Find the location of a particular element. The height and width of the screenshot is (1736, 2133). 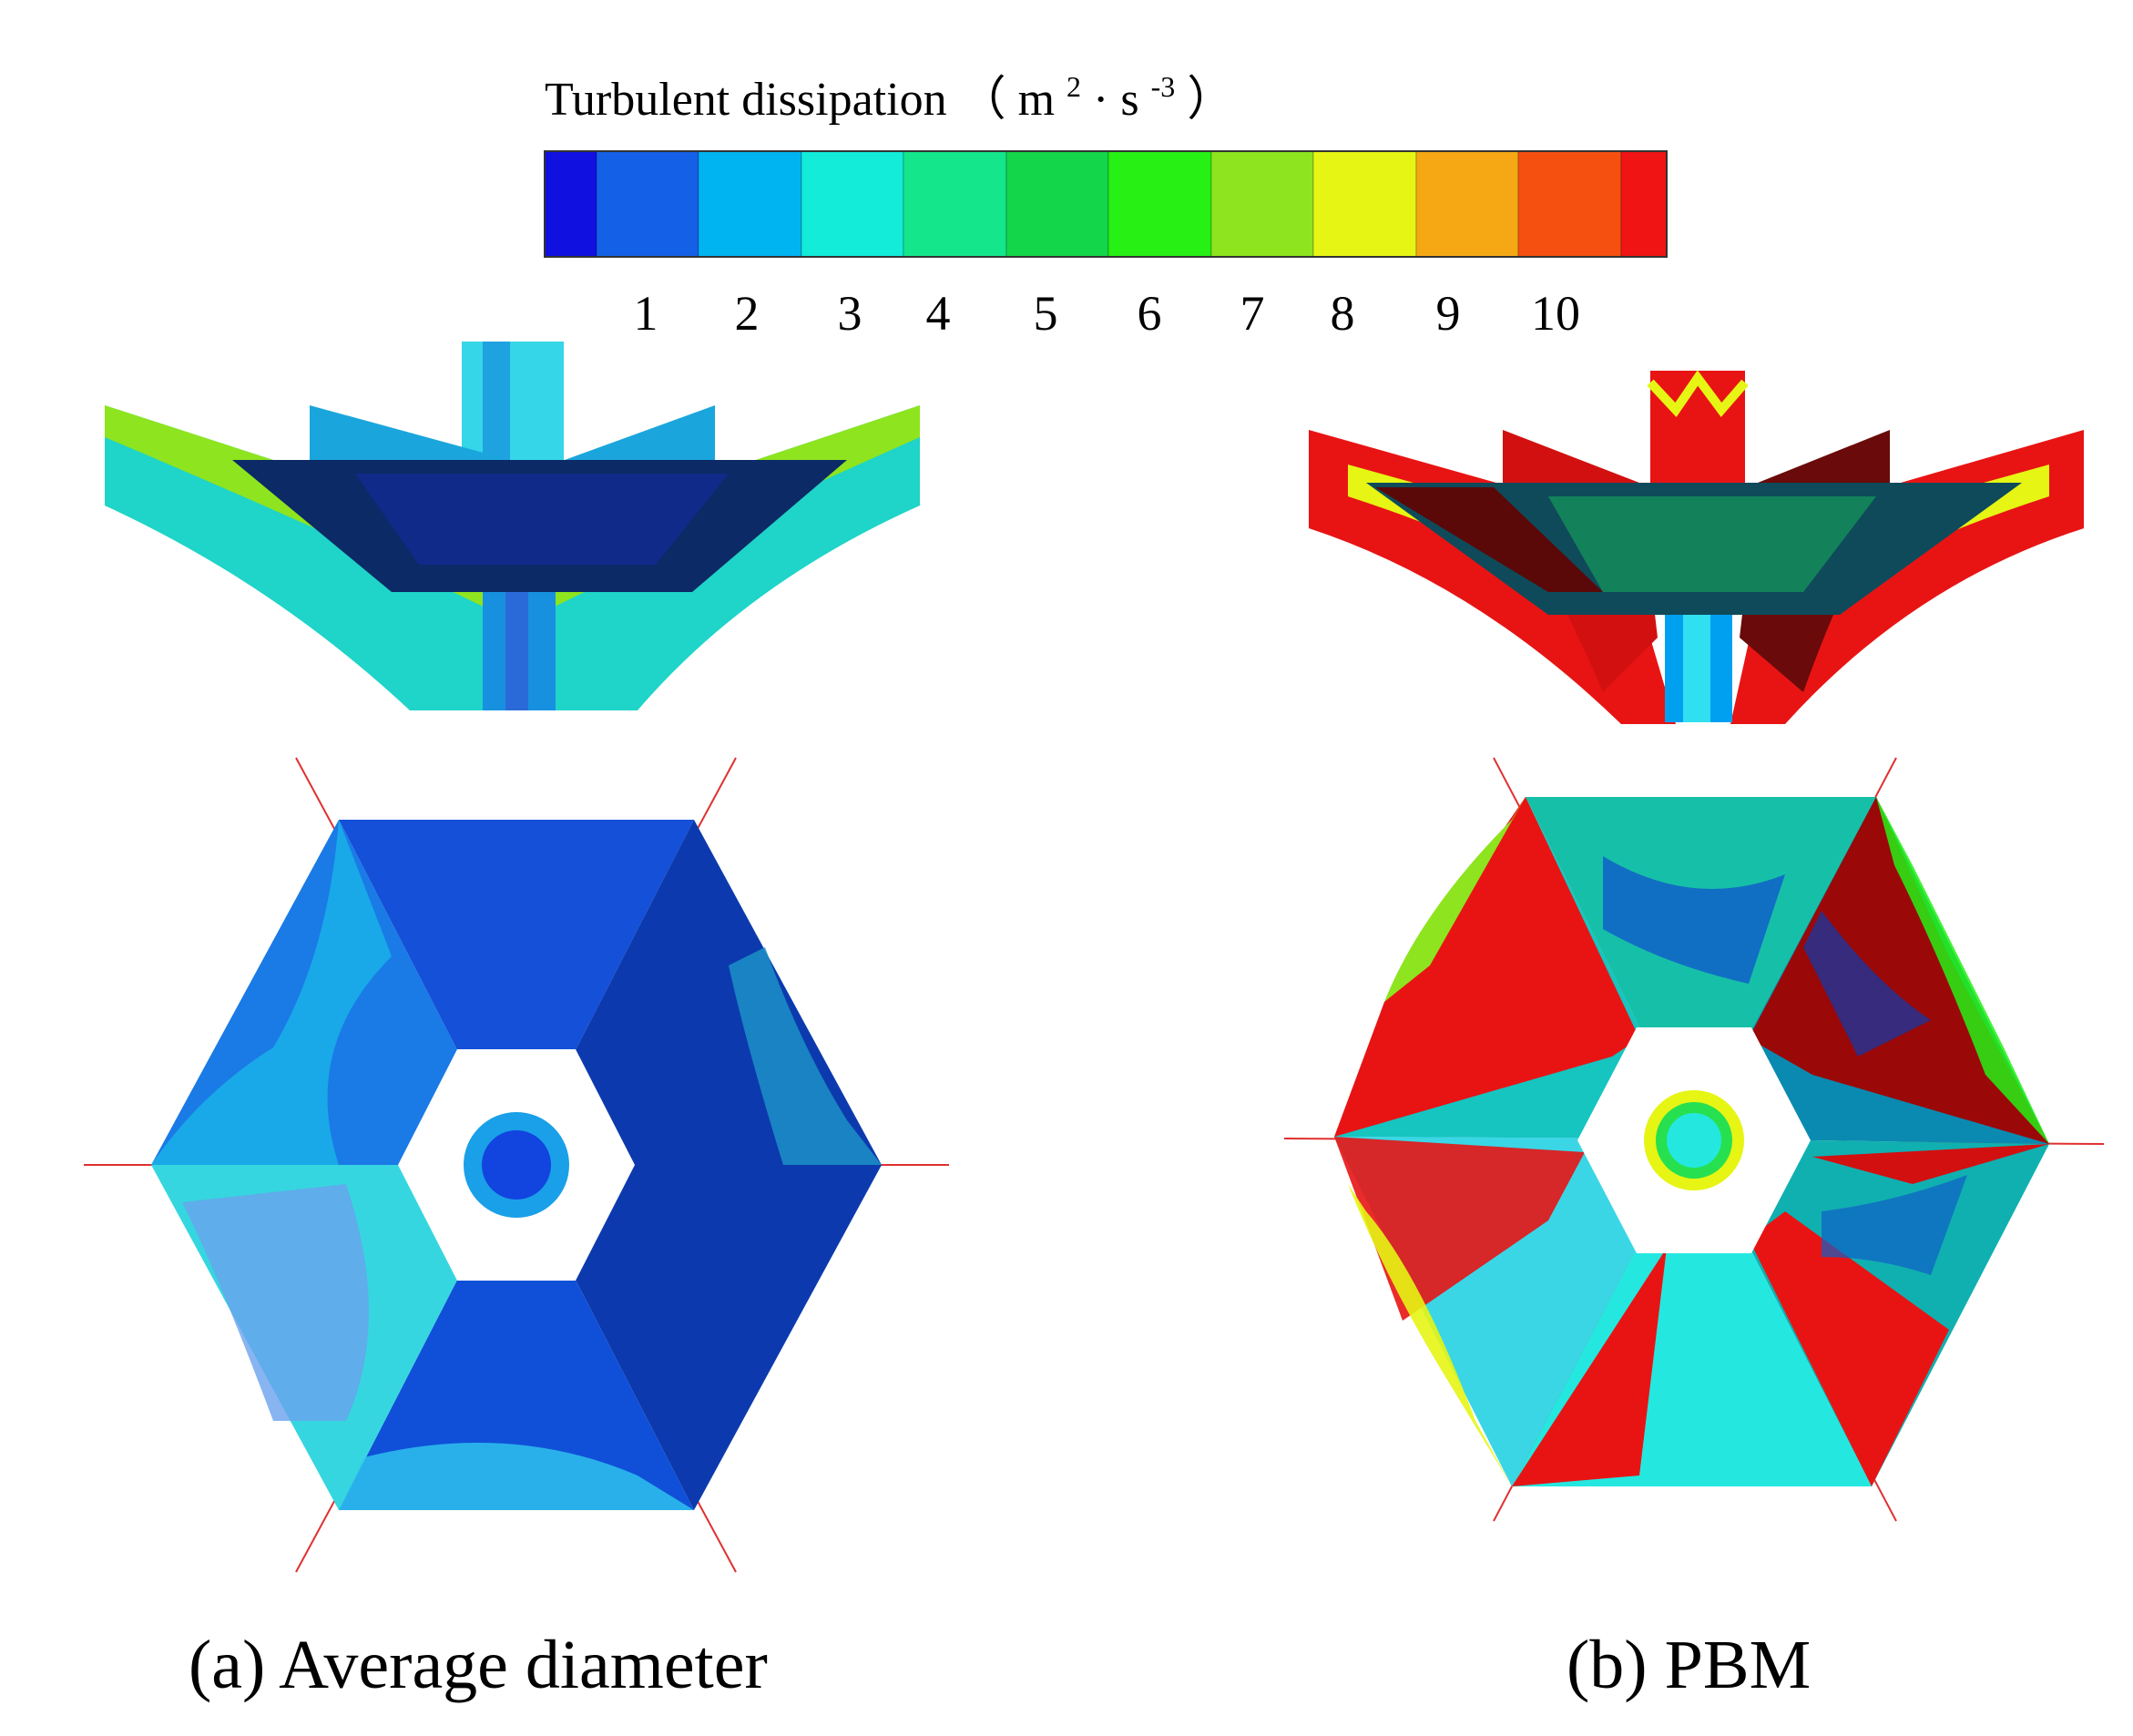

panel-b-hub is located at coordinates (1694, 1140).